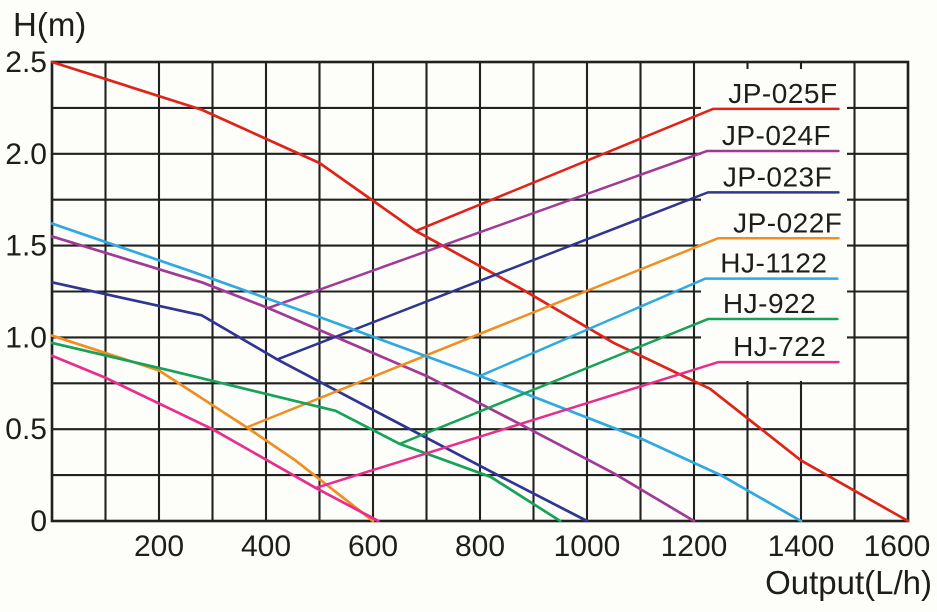 Image resolution: width=937 pixels, height=612 pixels. What do you see at coordinates (587, 546) in the screenshot?
I see `x-tick-label: 1000` at bounding box center [587, 546].